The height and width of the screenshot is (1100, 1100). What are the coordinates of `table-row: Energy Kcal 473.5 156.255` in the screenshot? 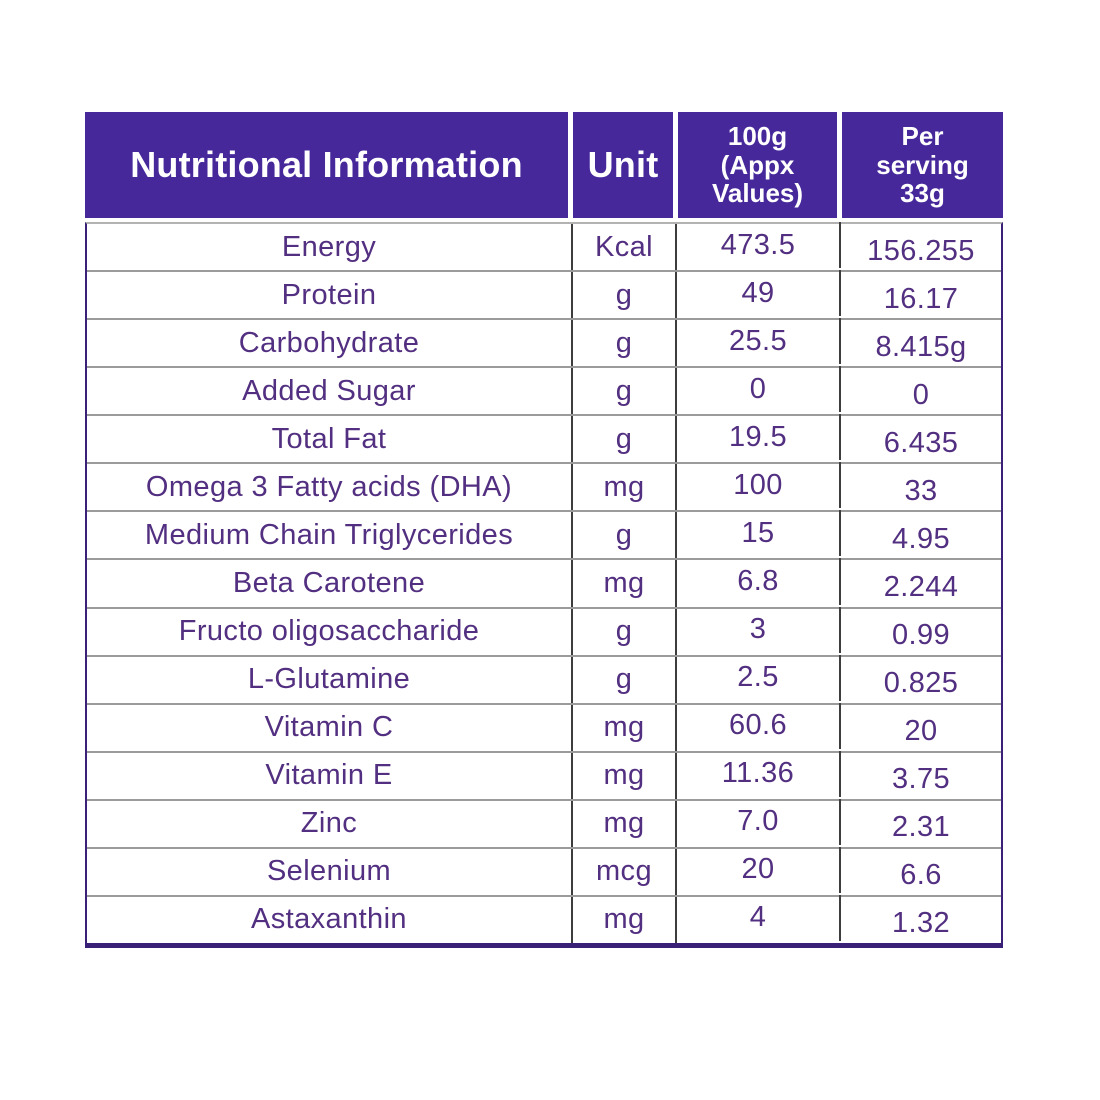 It's located at (544, 247).